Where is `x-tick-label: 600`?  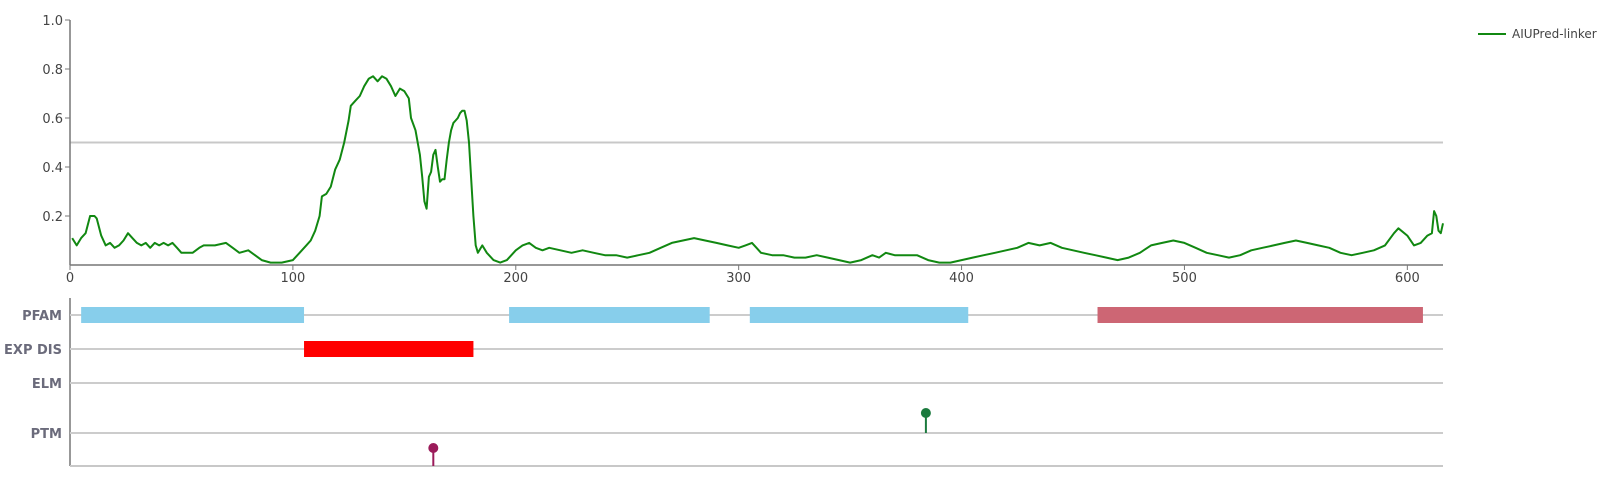
x-tick-label: 600 is located at coordinates (1407, 278).